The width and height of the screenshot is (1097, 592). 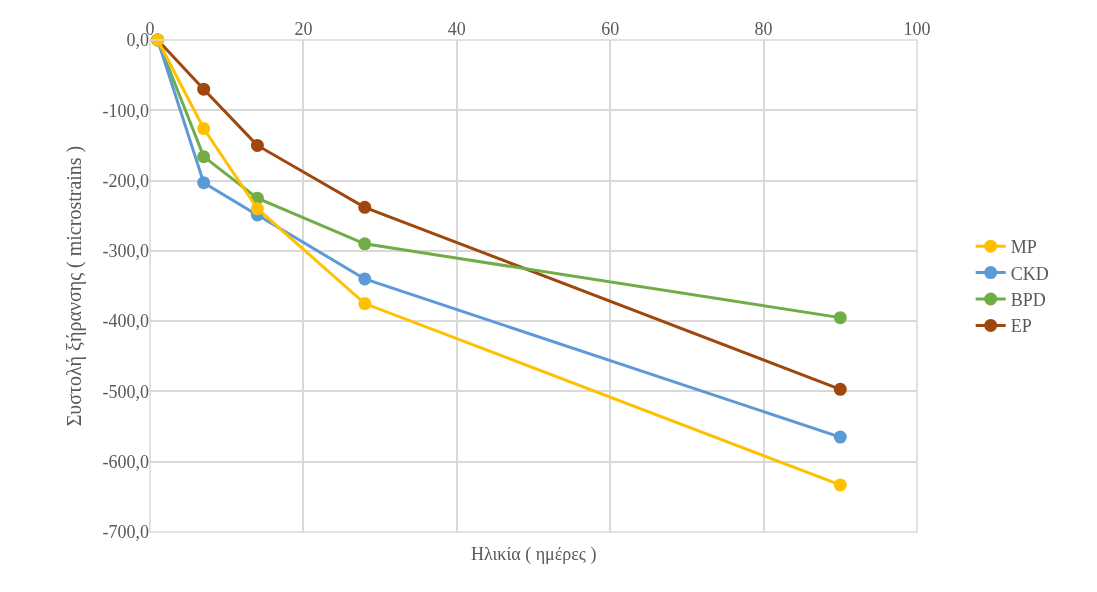 What do you see at coordinates (125, 110) in the screenshot?
I see `y-tick-label: -100,0` at bounding box center [125, 110].